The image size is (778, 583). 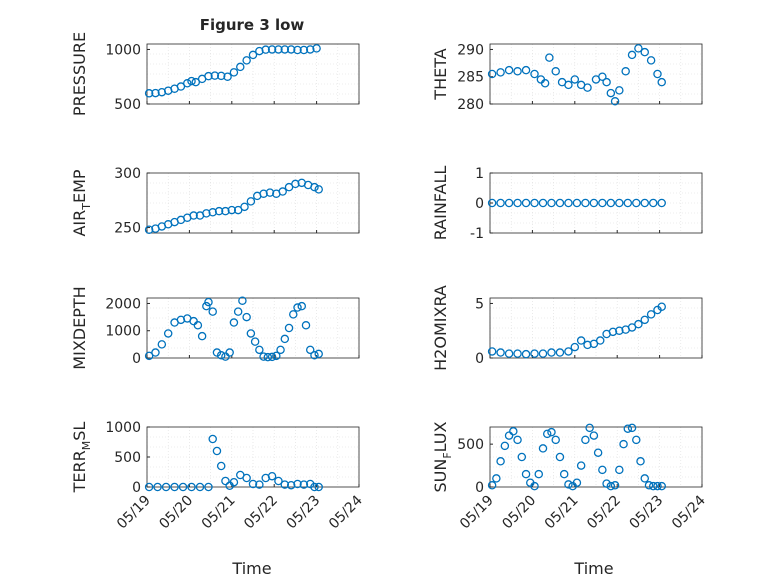 I want to click on x-axis-label-right: Time, so click(x=593, y=568).